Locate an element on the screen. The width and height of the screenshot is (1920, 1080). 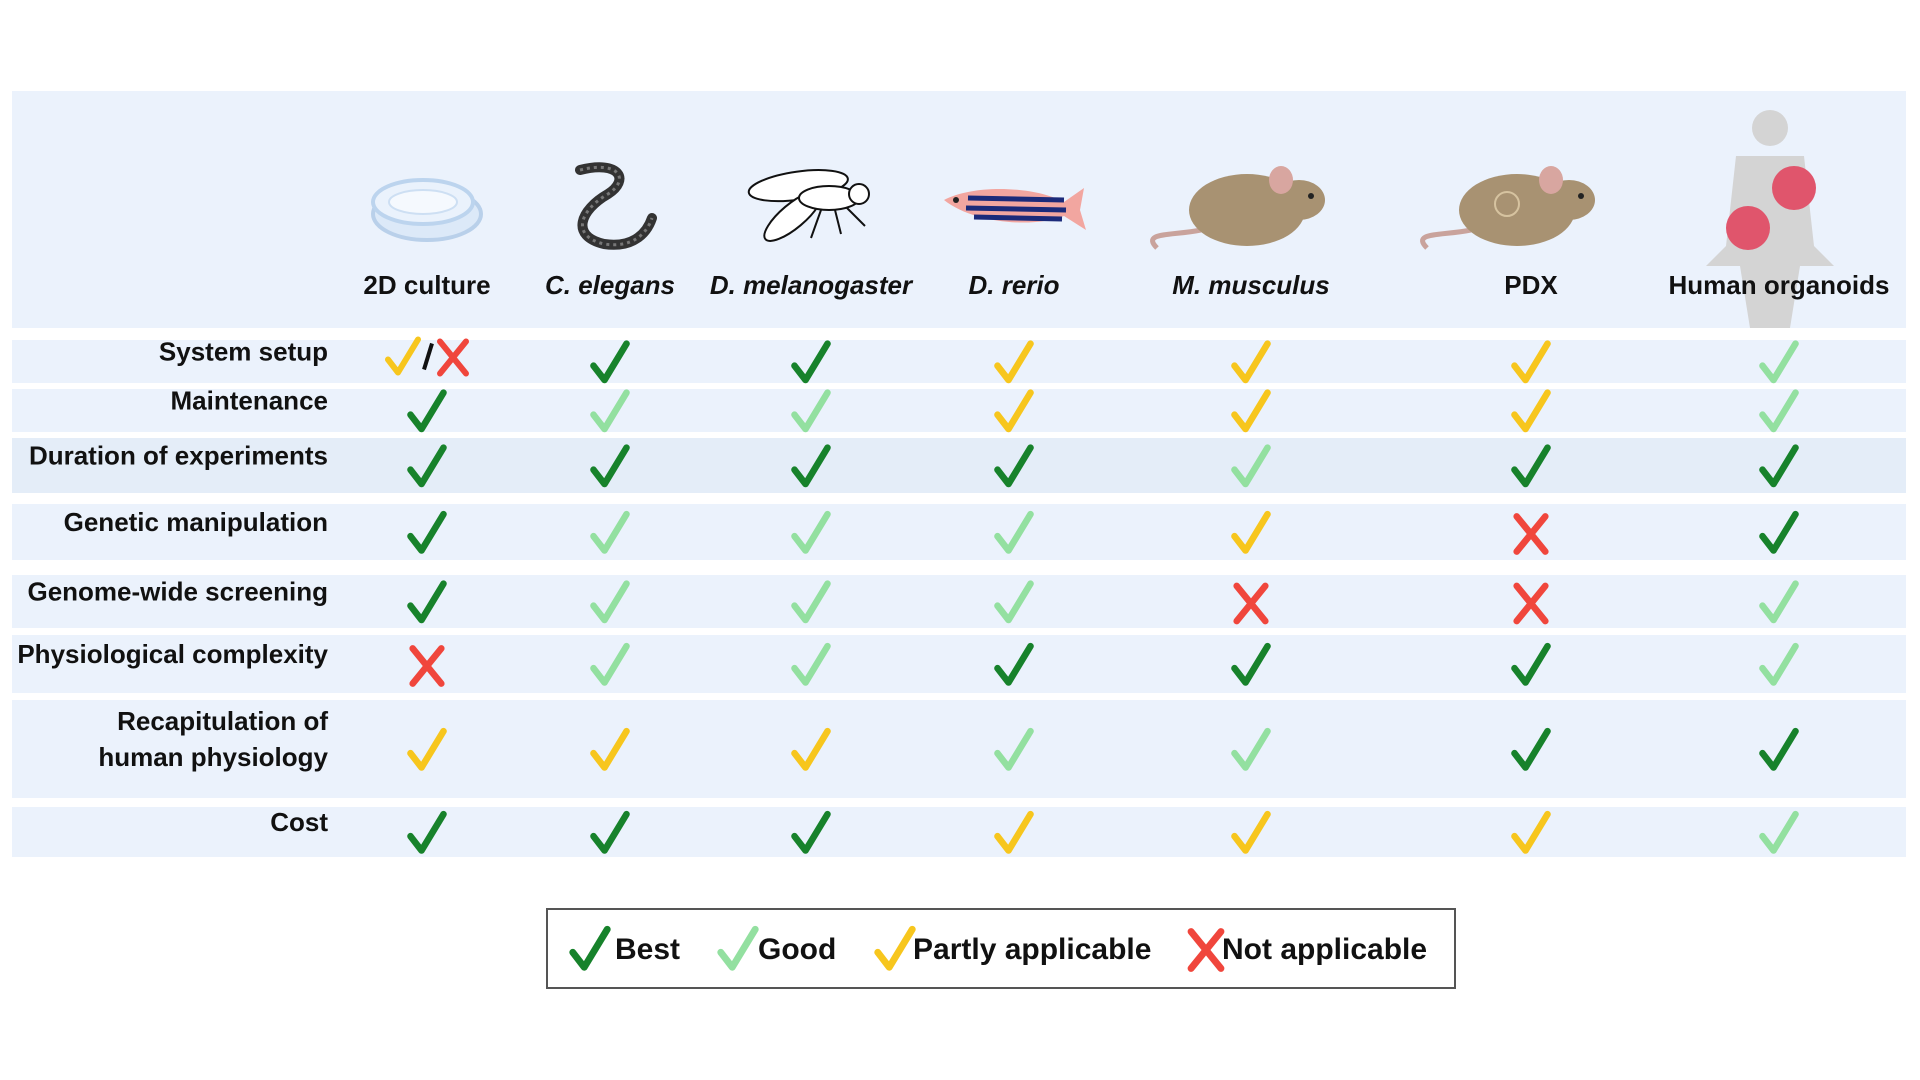
row-label: Physiological complexity is located at coordinates (172, 654).